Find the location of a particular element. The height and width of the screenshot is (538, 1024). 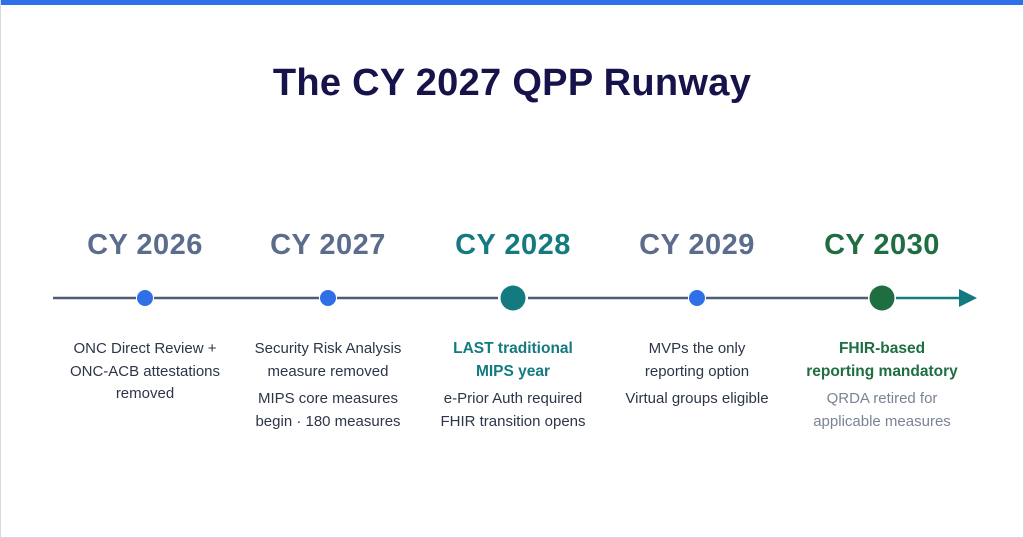

page-title: The CY 2027 QPP Runway is located at coordinates (512, 83).